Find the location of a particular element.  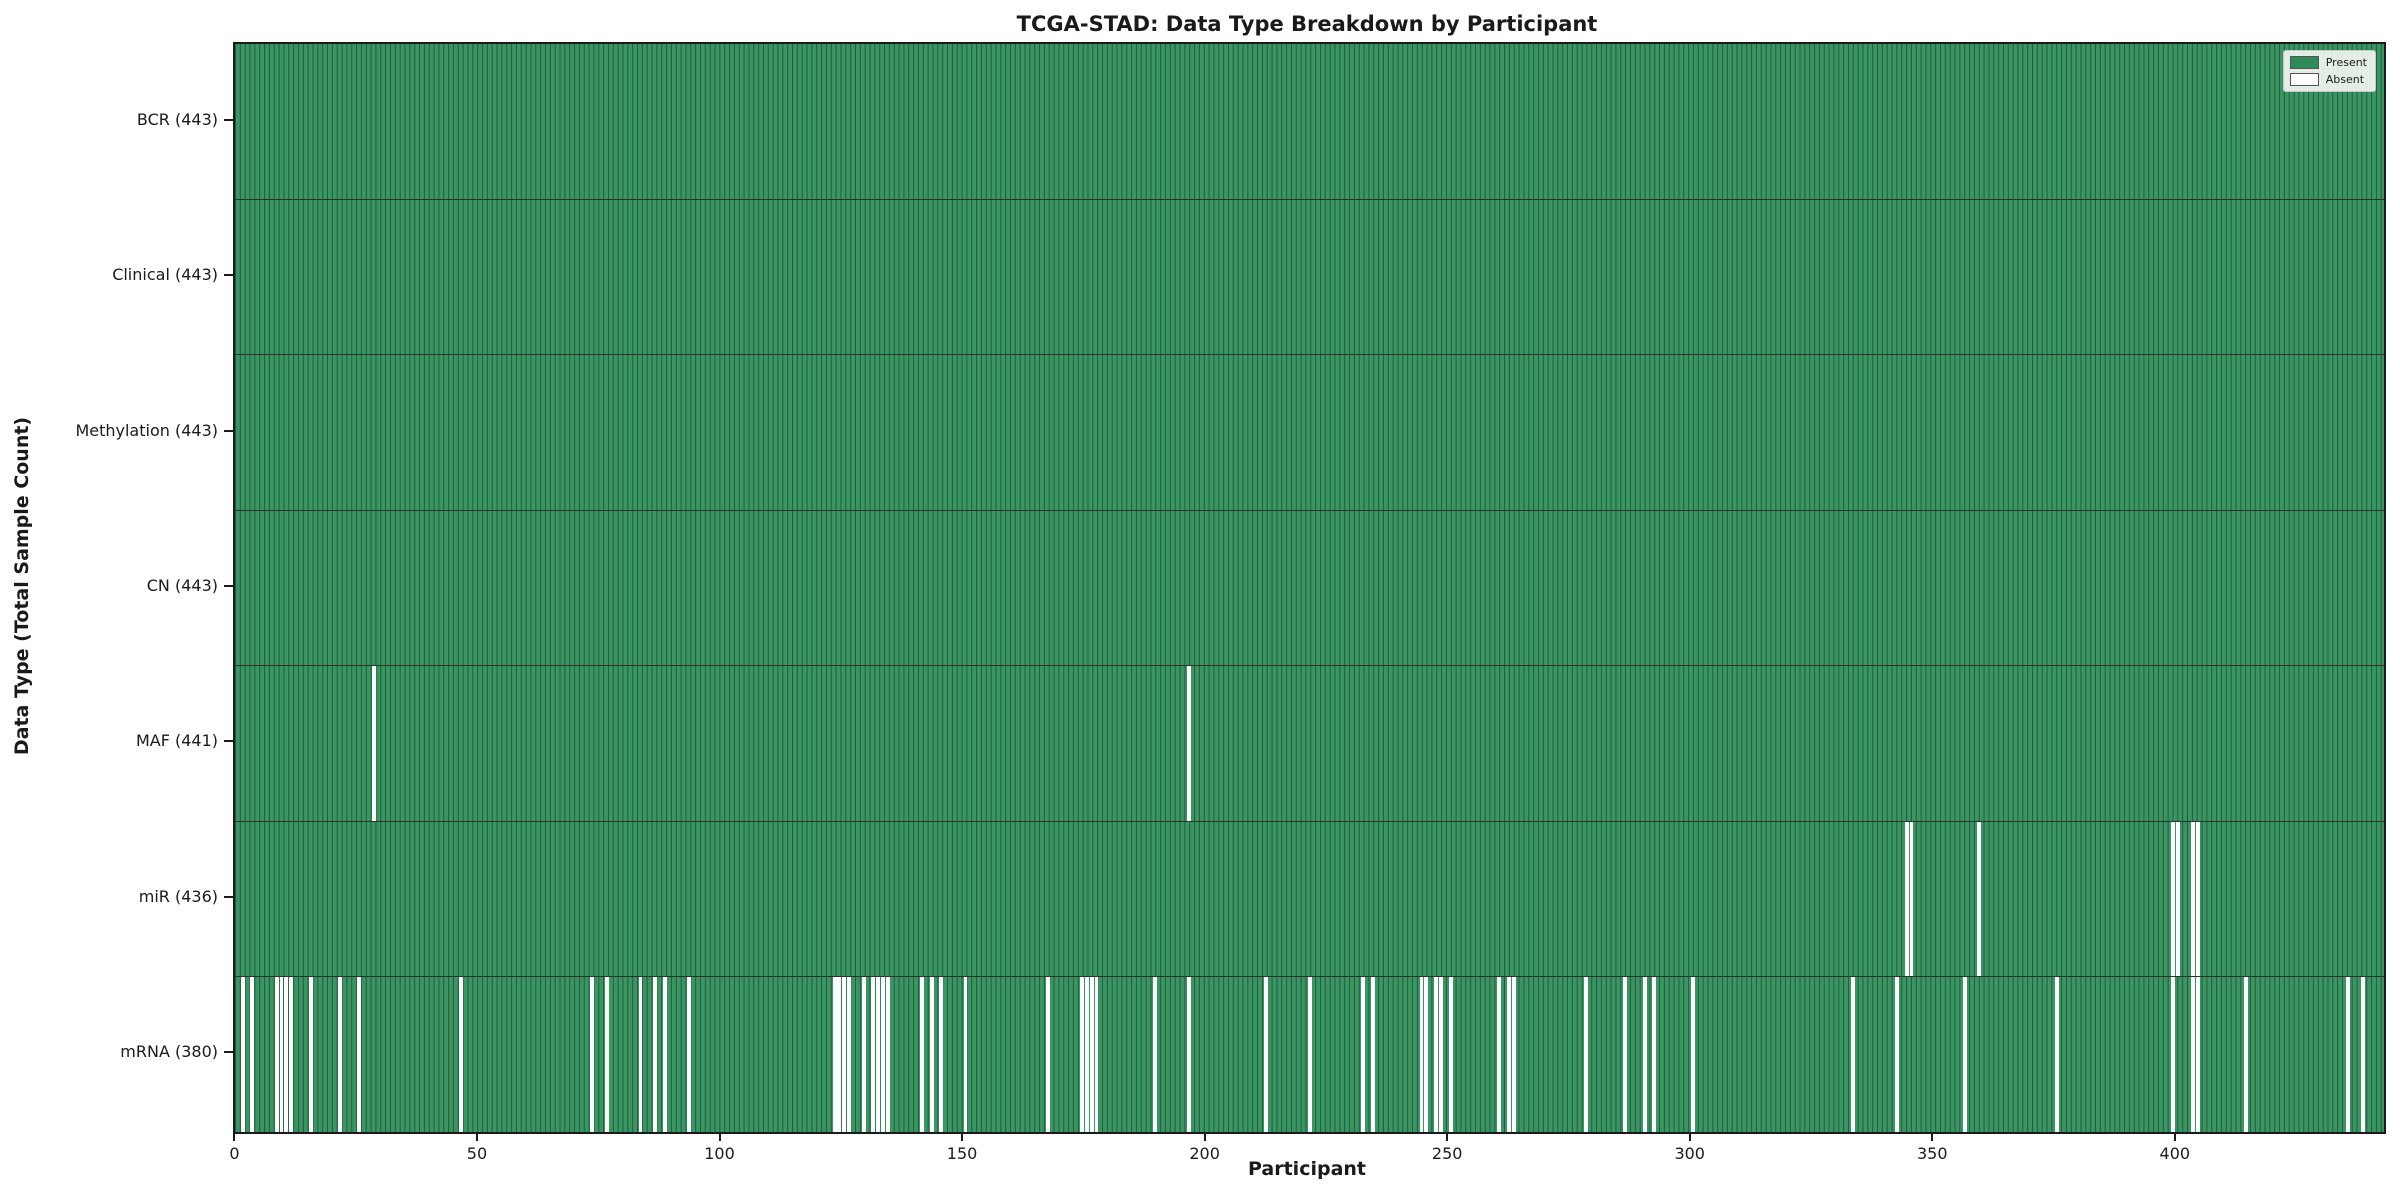

x-tick-label-150: 150 is located at coordinates (962, 1153).